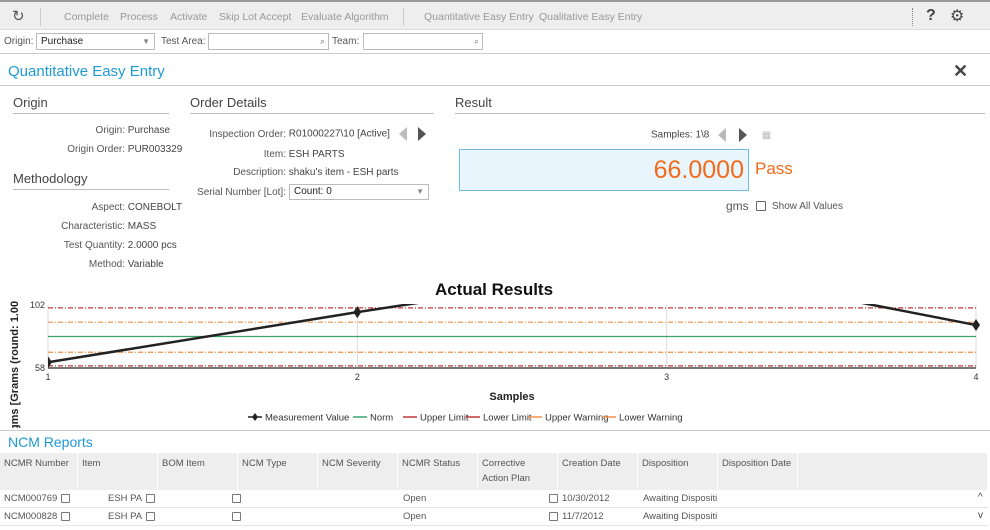  Describe the element at coordinates (402, 134) in the screenshot. I see `previous-order-icon` at that location.